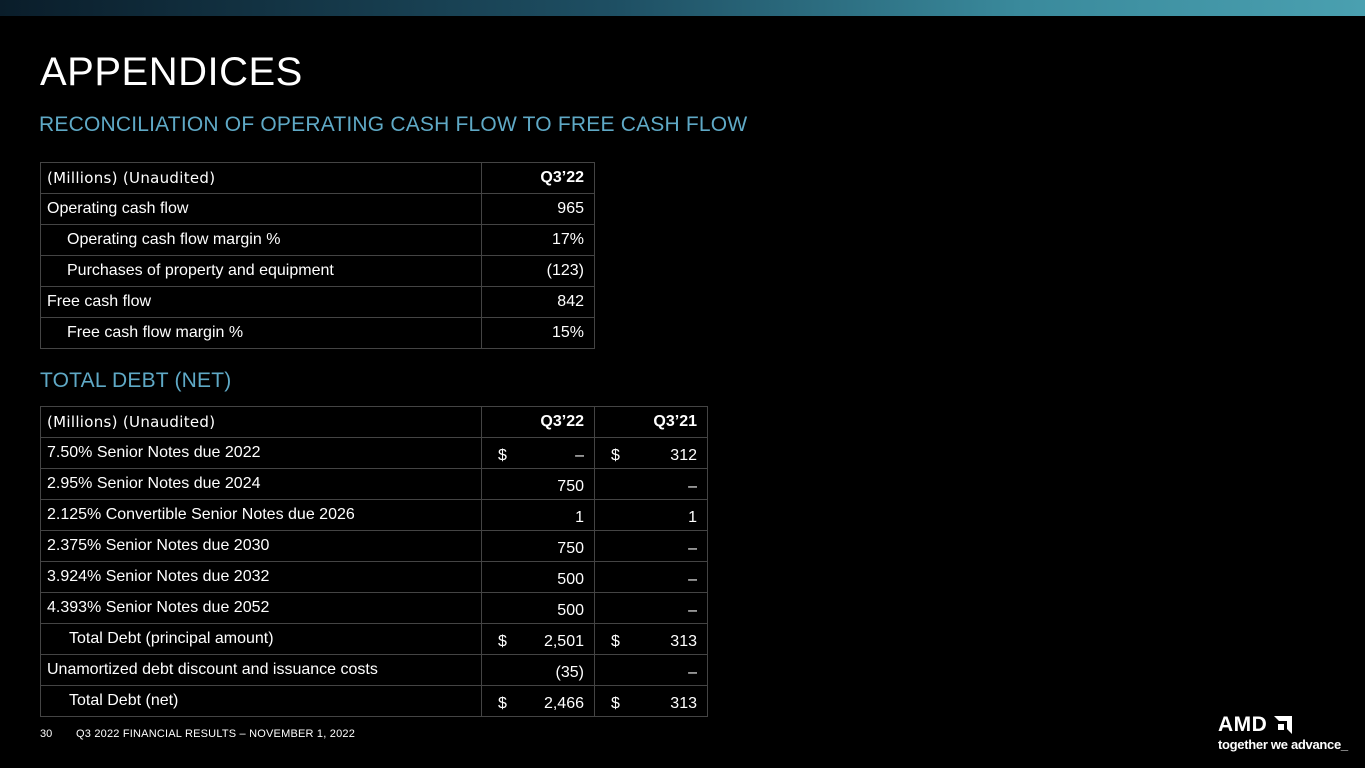  I want to click on table-header-row: (Millions) (Unaudited) Q3’22 Q3’21, so click(374, 422).